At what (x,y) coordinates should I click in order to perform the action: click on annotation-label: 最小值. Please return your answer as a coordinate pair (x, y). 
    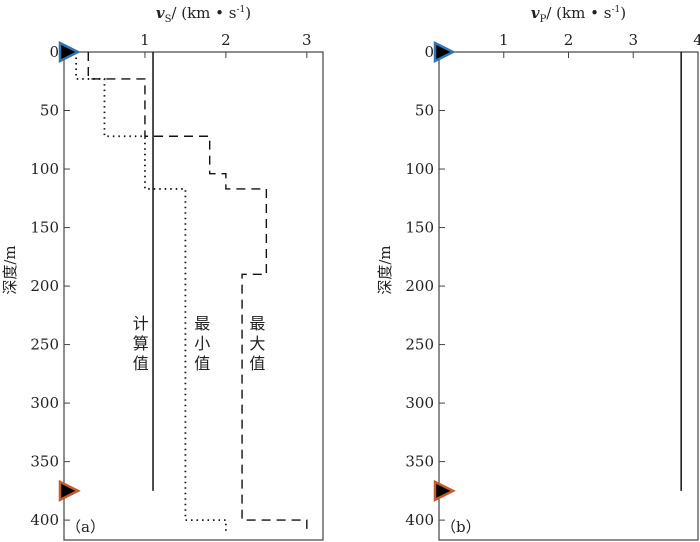
    Looking at the image, I should click on (200, 345).